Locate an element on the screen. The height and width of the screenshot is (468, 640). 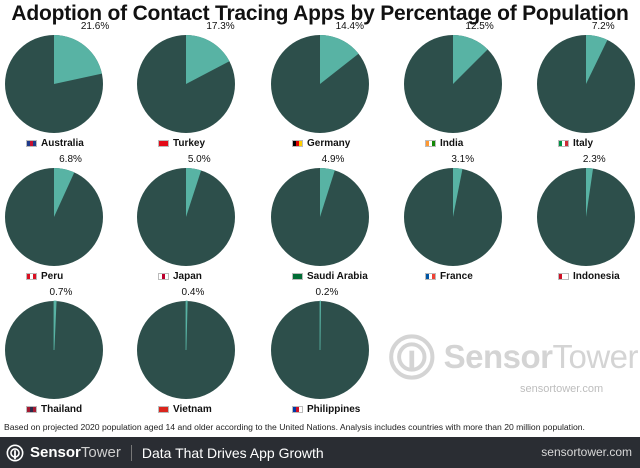
flag-thailand-icon is located at coordinates (31, 409).